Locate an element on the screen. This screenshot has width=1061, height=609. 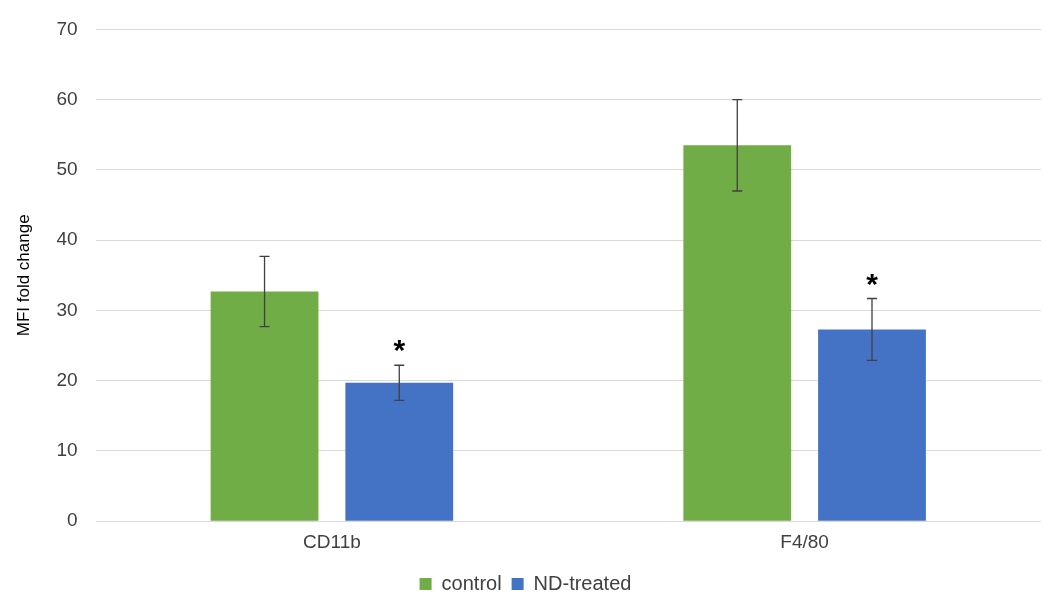
x-tick-label: F4/80 is located at coordinates (804, 541).